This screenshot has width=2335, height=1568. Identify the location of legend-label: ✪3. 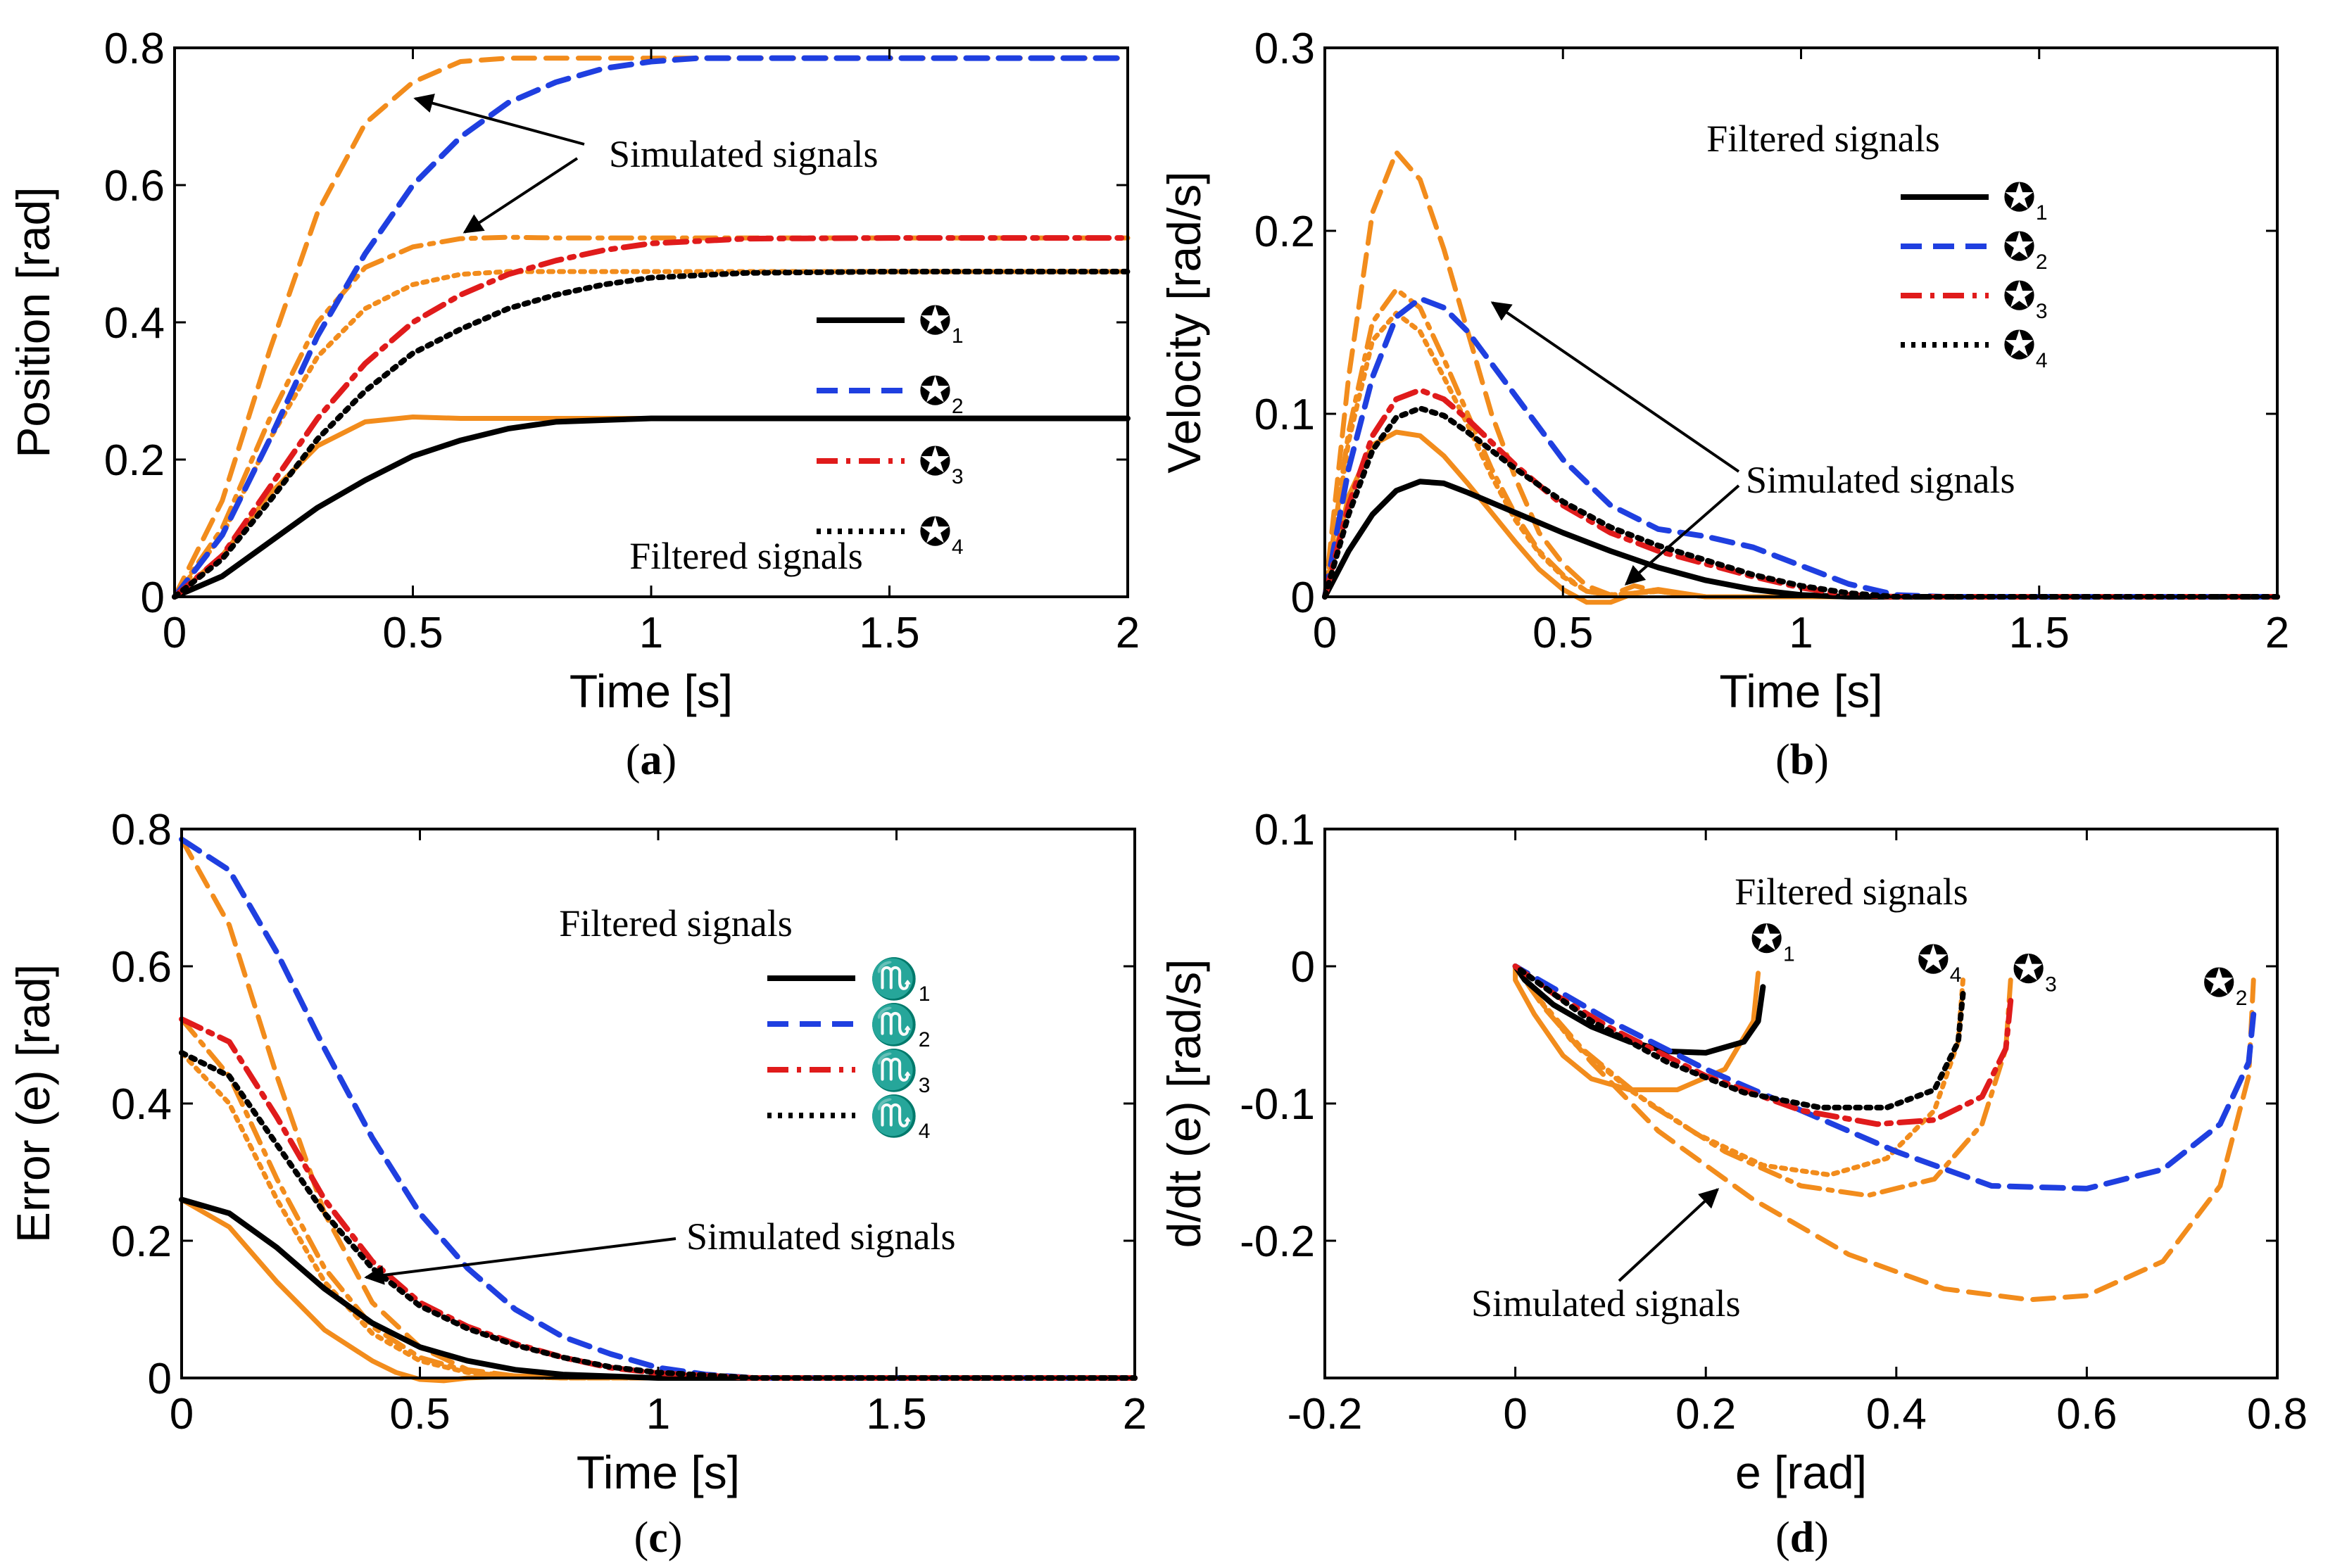
(941, 463).